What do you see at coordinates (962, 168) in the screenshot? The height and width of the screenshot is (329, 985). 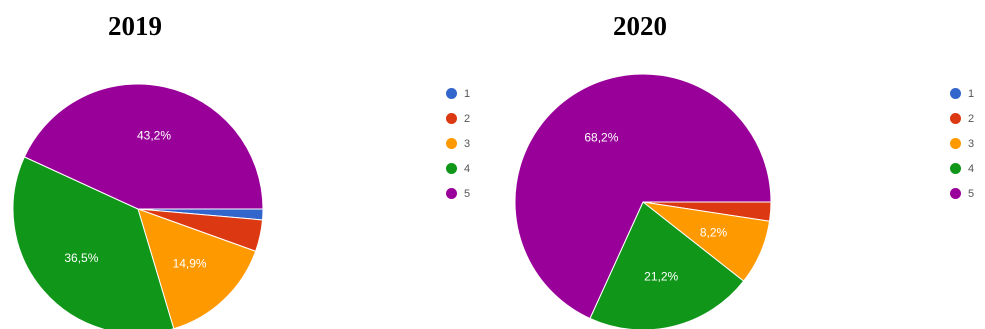 I see `legend-item-2020-4: 4` at bounding box center [962, 168].